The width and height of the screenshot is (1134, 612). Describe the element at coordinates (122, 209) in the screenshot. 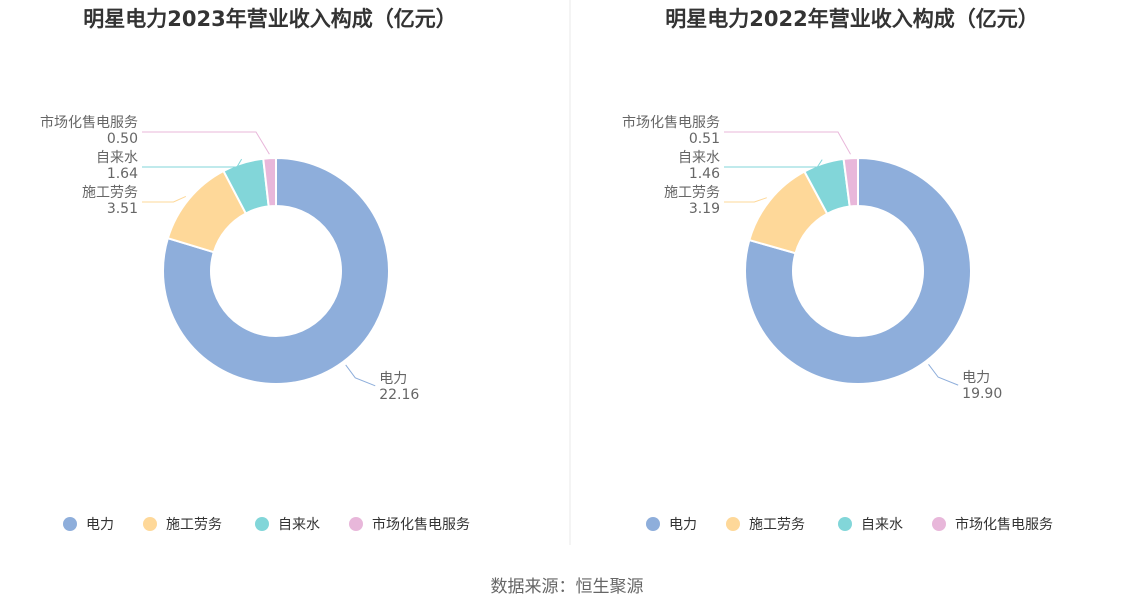

I see `slice-label-value: 3.51` at that location.